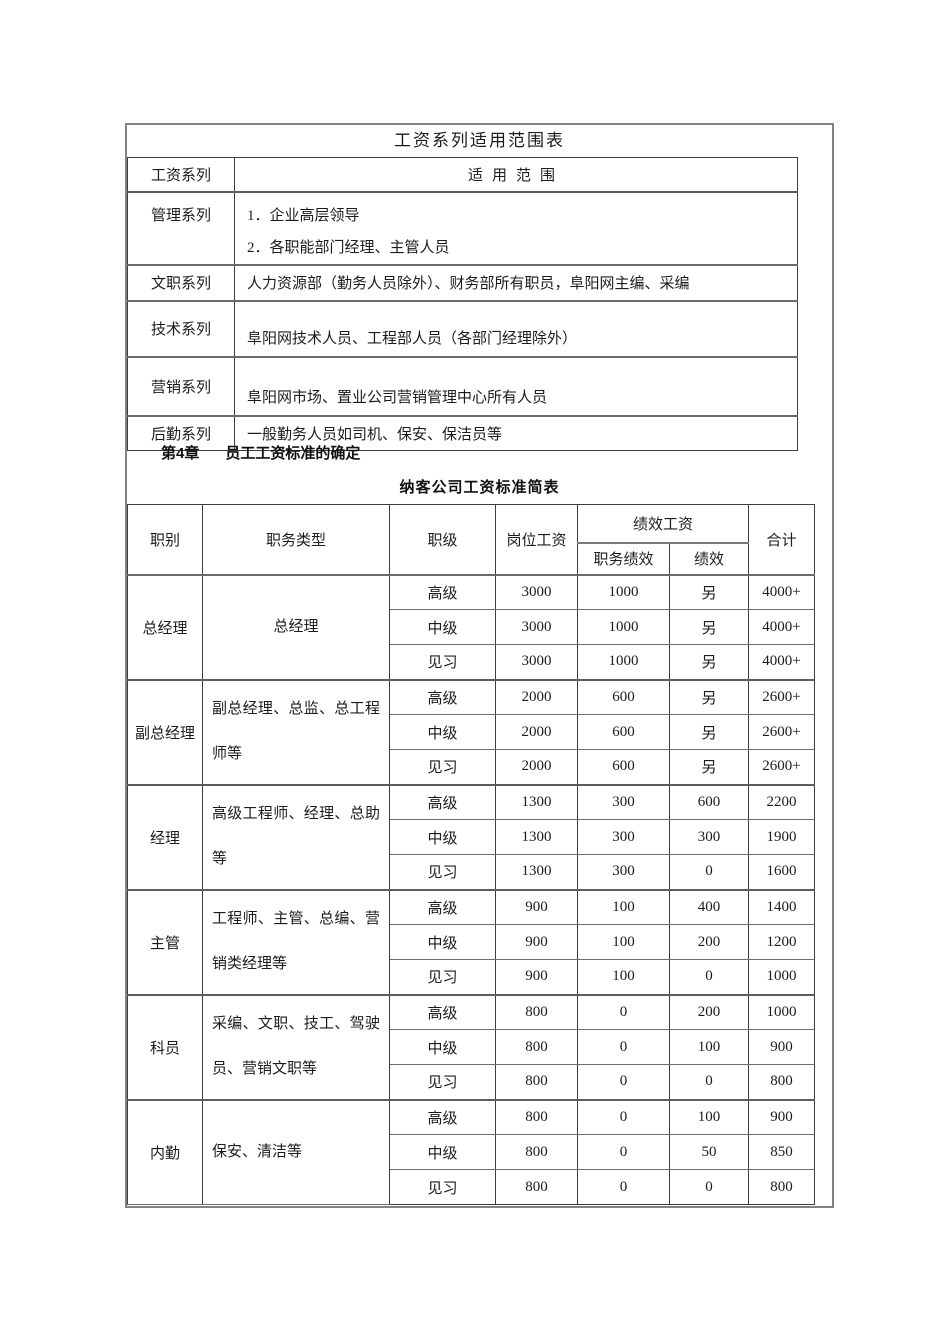  What do you see at coordinates (180, 453) in the screenshot?
I see `chapter-number: 第4章` at bounding box center [180, 453].